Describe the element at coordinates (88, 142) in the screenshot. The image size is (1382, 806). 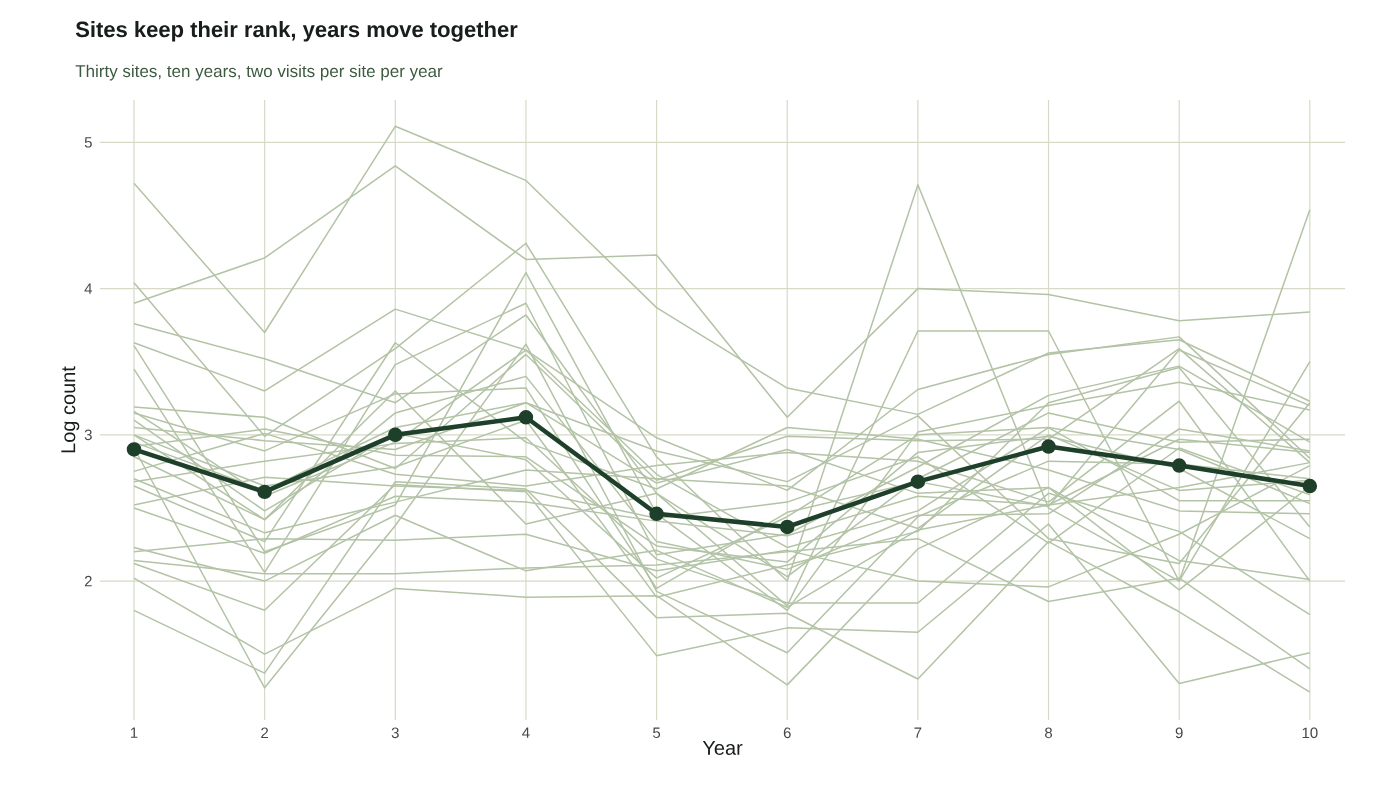
I see `y-tick-label: 5` at that location.